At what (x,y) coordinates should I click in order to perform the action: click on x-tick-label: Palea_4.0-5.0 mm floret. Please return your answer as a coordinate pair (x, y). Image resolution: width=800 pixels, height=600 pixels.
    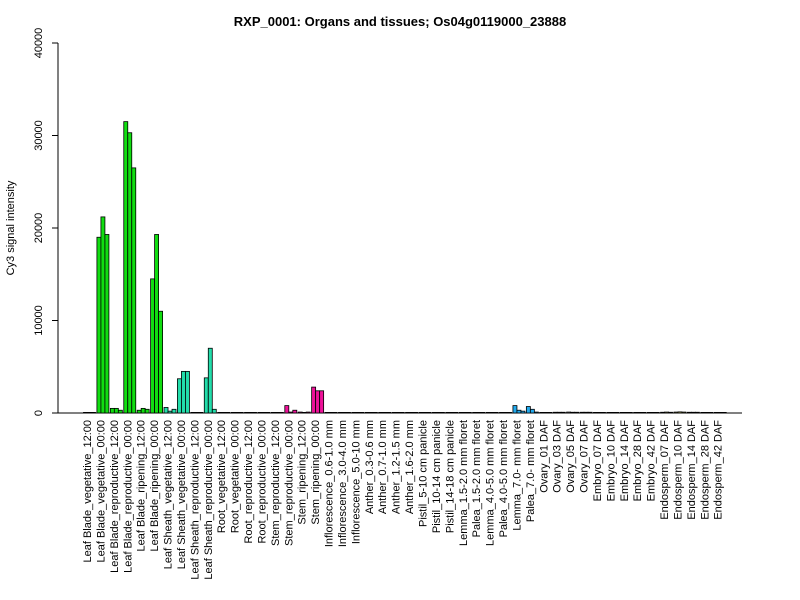
    Looking at the image, I should click on (504, 478).